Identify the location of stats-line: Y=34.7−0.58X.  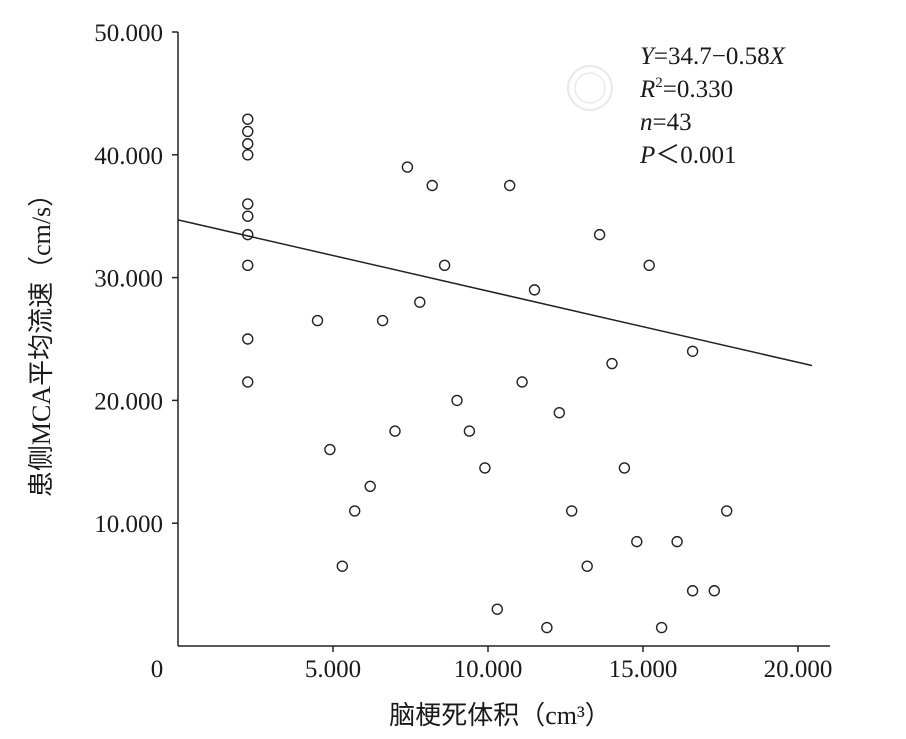
(713, 56).